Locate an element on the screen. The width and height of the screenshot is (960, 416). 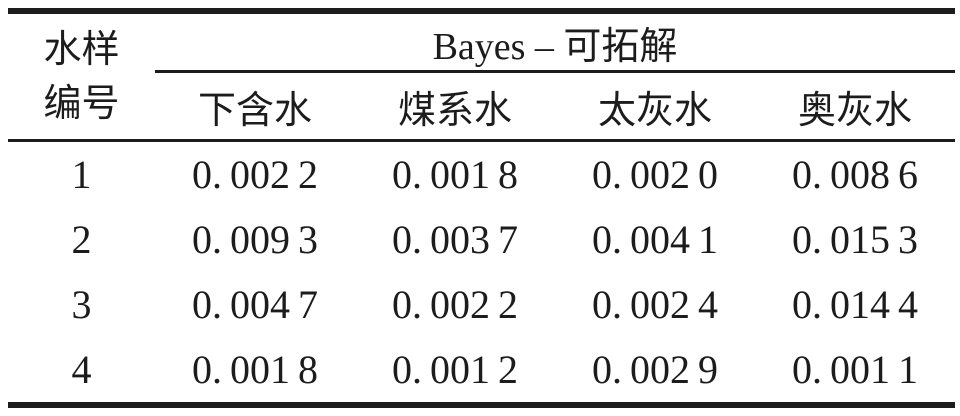
sample-no-cell: 3 is located at coordinates (81, 304).